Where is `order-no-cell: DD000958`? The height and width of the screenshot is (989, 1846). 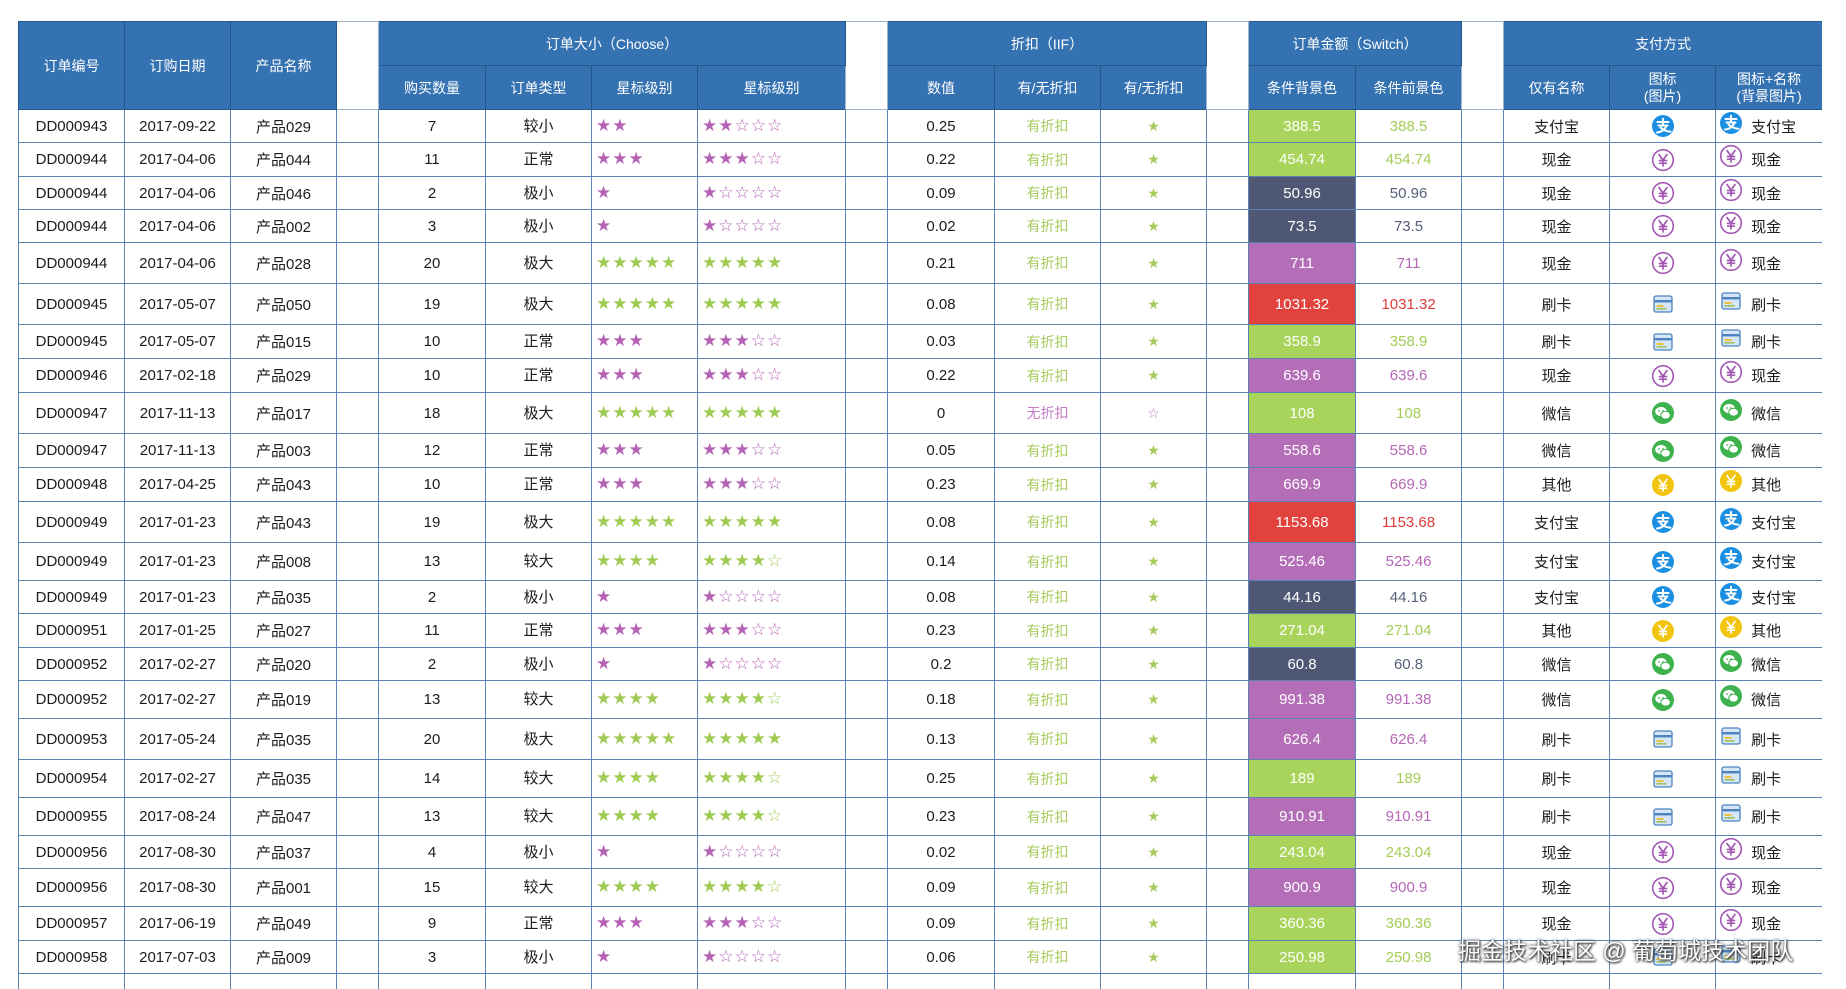
order-no-cell: DD000958 is located at coordinates (71, 957).